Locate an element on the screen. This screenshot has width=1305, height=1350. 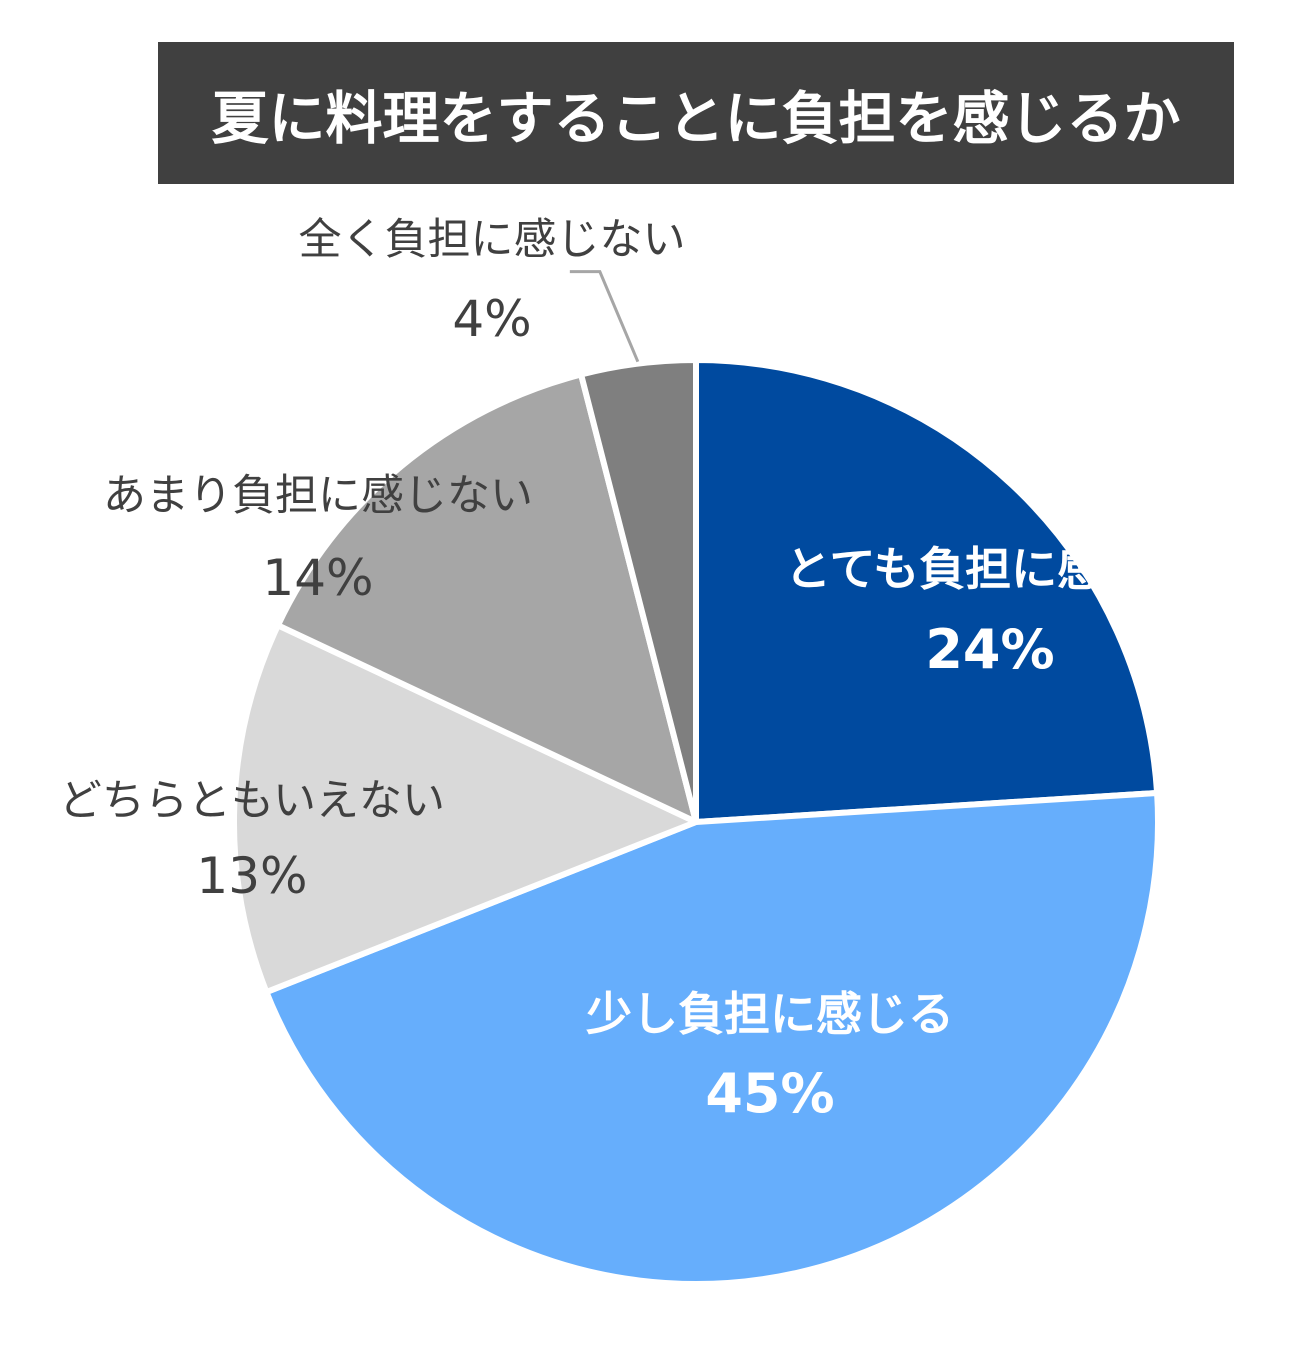
slice-label-2: 少し負担に感じる is located at coordinates (770, 1014).